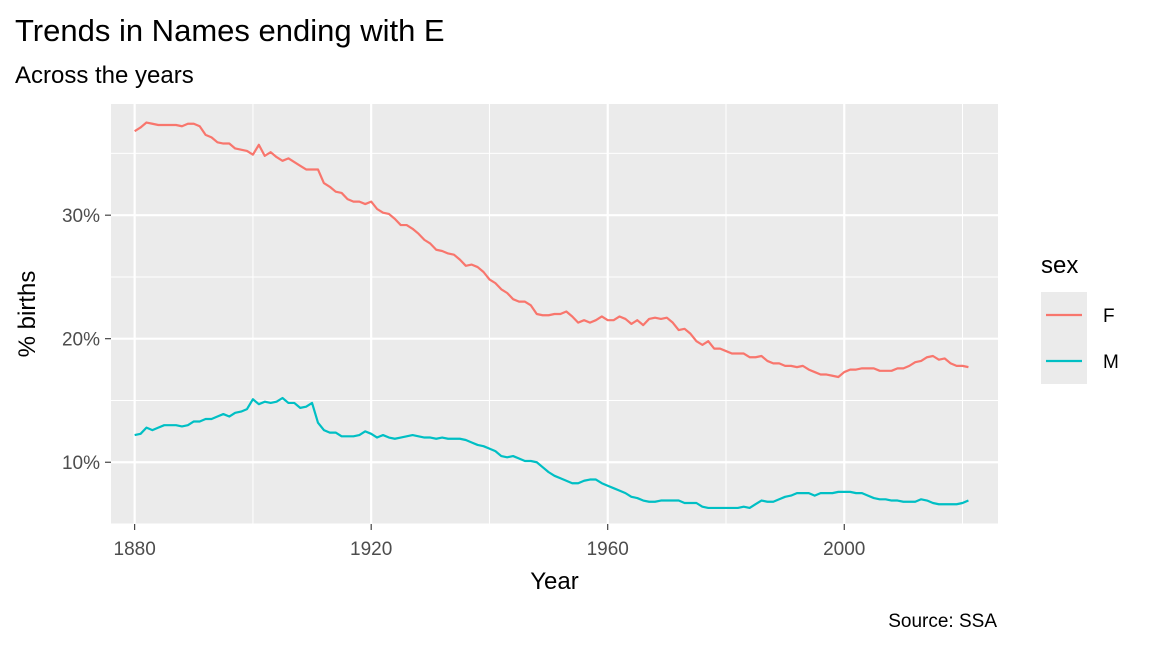 This screenshot has width=1152, height=648. What do you see at coordinates (81, 463) in the screenshot?
I see `y-tick-label: 10%` at bounding box center [81, 463].